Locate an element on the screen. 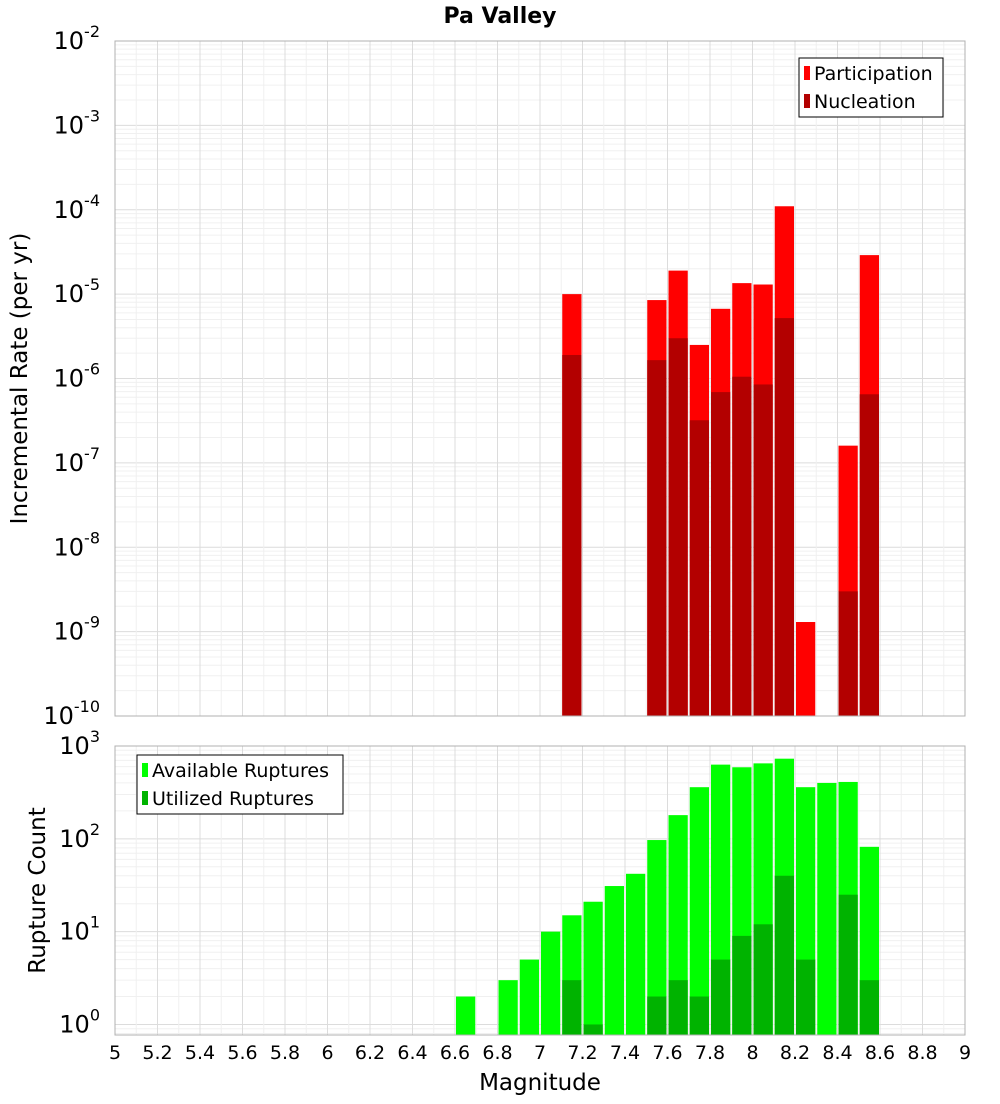 The image size is (1000, 1104). y-tick-label: 10⁻¹⁰ is located at coordinates (71, 713).